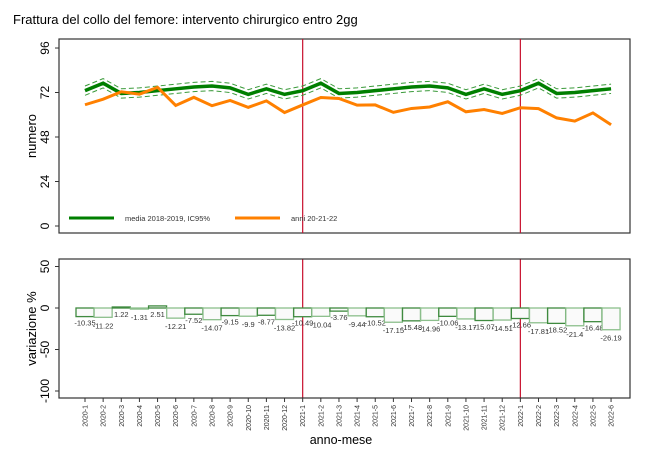 This screenshot has width=651, height=474. I want to click on x-tick-label: 2022-6, so click(612, 416).